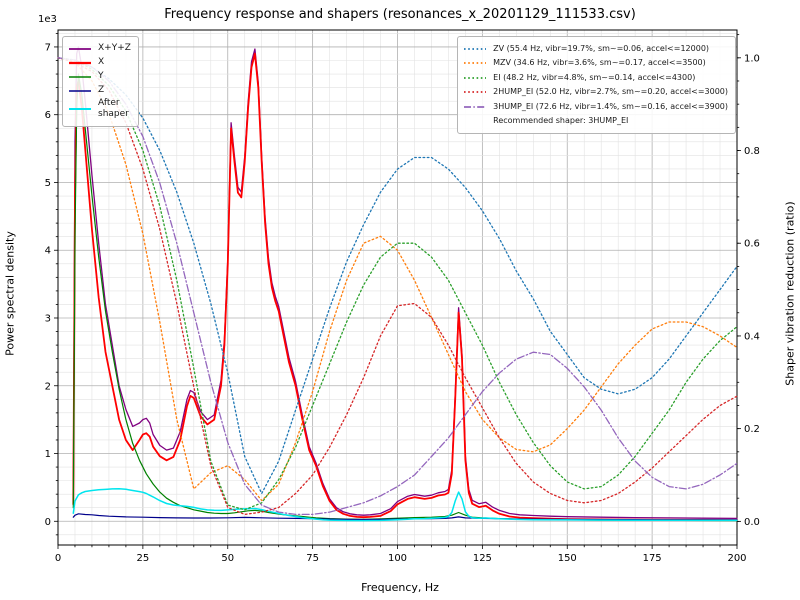 This screenshot has height=600, width=800. Describe the element at coordinates (114, 47) in the screenshot. I see `legend-label: X+Y+Z` at that location.